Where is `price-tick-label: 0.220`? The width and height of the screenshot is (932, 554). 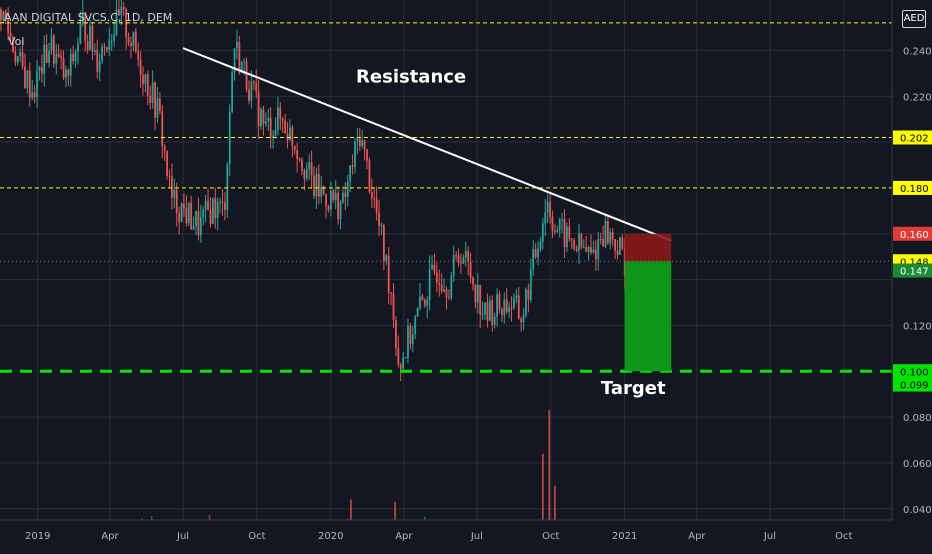 price-tick-label: 0.220 is located at coordinates (917, 97).